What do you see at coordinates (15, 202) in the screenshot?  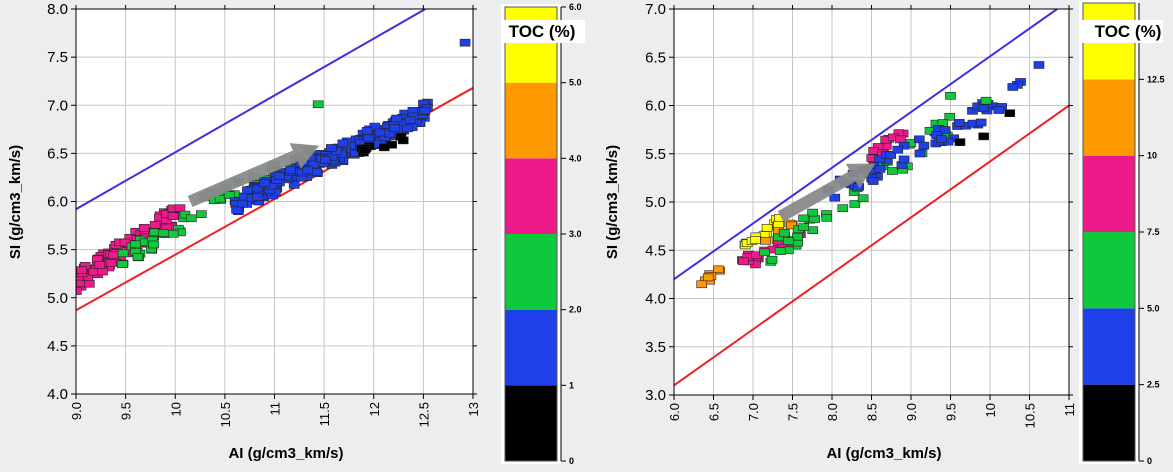 I see `y-axis-label: SI (g/cm3_km/s)` at bounding box center [15, 202].